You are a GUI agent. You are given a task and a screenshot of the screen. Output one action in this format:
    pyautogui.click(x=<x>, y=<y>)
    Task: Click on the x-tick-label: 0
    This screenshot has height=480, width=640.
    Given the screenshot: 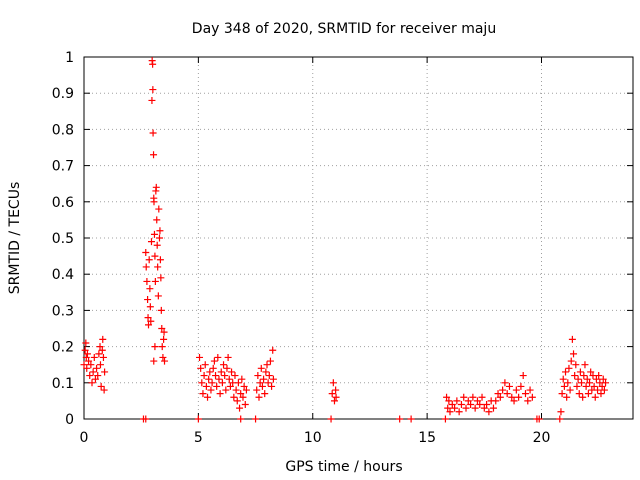 What is the action you would take?
    pyautogui.click(x=84, y=438)
    